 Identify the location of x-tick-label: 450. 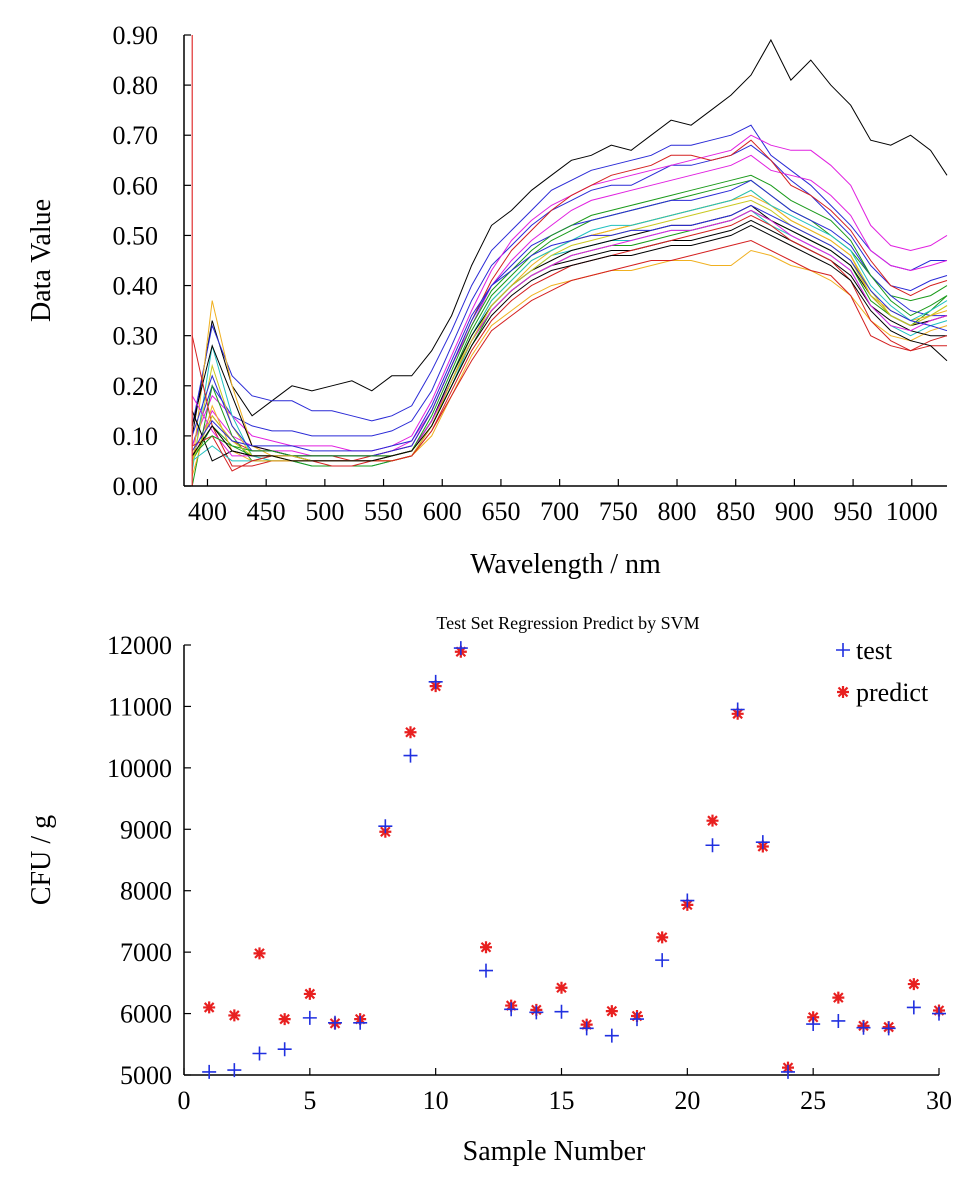
(266, 511).